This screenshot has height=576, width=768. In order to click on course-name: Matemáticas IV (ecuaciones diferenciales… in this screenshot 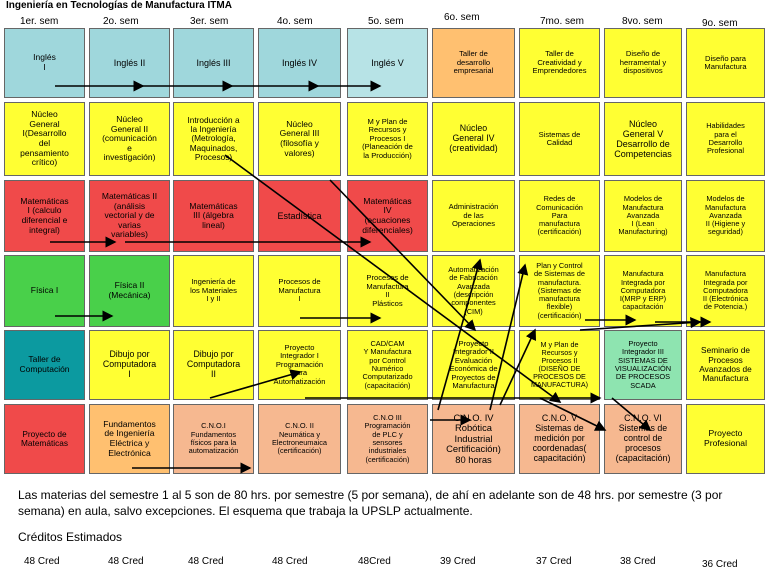, I will do `click(387, 215)`.